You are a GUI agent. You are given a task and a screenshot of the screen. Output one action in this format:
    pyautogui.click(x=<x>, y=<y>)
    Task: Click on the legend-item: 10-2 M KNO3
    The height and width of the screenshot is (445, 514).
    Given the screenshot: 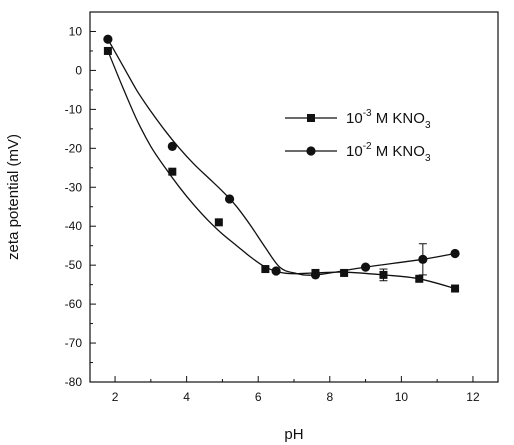 What is the action you would take?
    pyautogui.click(x=358, y=152)
    